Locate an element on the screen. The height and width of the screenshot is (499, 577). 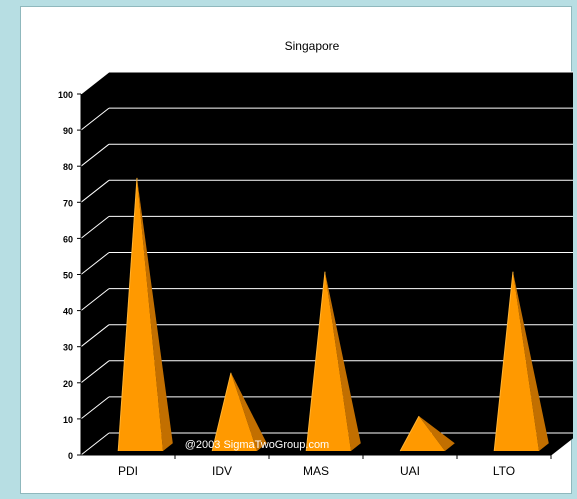
pyramid-idv is located at coordinates (239, 412).